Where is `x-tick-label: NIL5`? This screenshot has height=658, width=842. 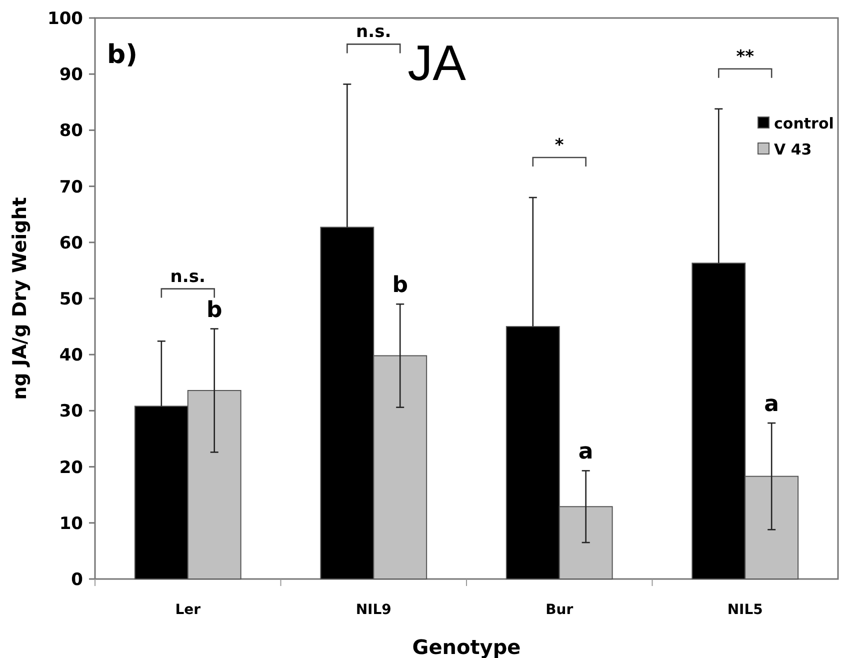
x-tick-label: NIL5 is located at coordinates (745, 610).